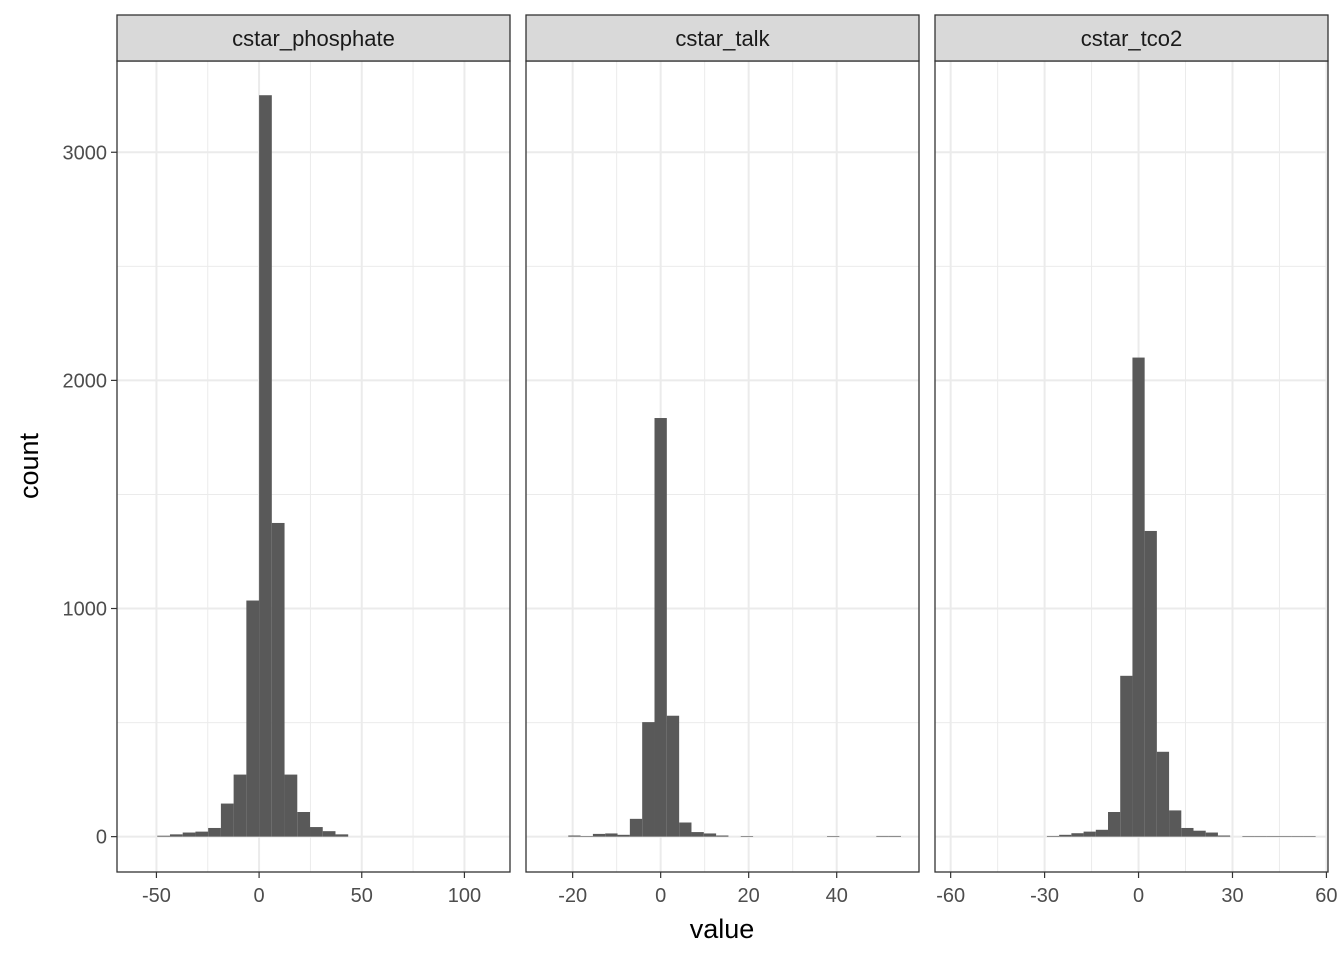 The width and height of the screenshot is (1344, 960). What do you see at coordinates (464, 896) in the screenshot?
I see `x-tick-label: 100` at bounding box center [464, 896].